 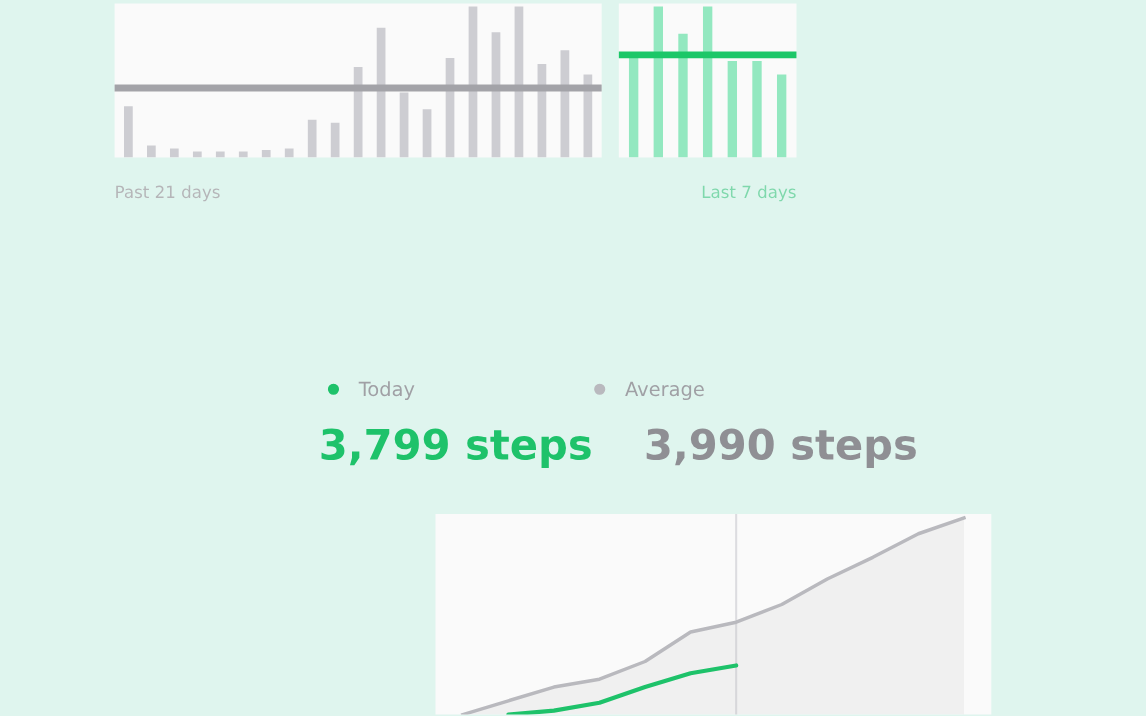 What do you see at coordinates (781, 448) in the screenshot?
I see `text: 3,990 steps` at bounding box center [781, 448].